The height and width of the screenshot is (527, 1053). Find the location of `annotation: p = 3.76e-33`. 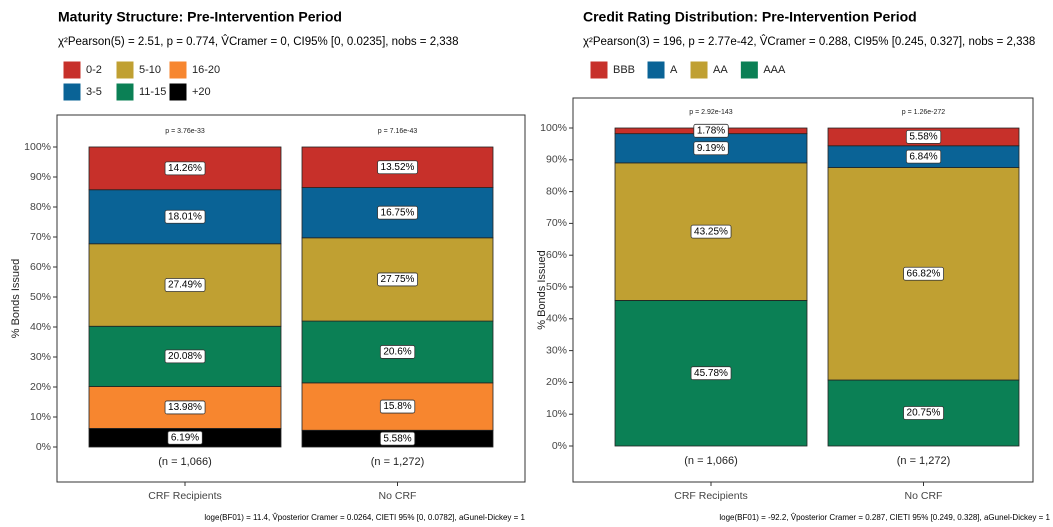

annotation: p = 3.76e-33 is located at coordinates (185, 131).